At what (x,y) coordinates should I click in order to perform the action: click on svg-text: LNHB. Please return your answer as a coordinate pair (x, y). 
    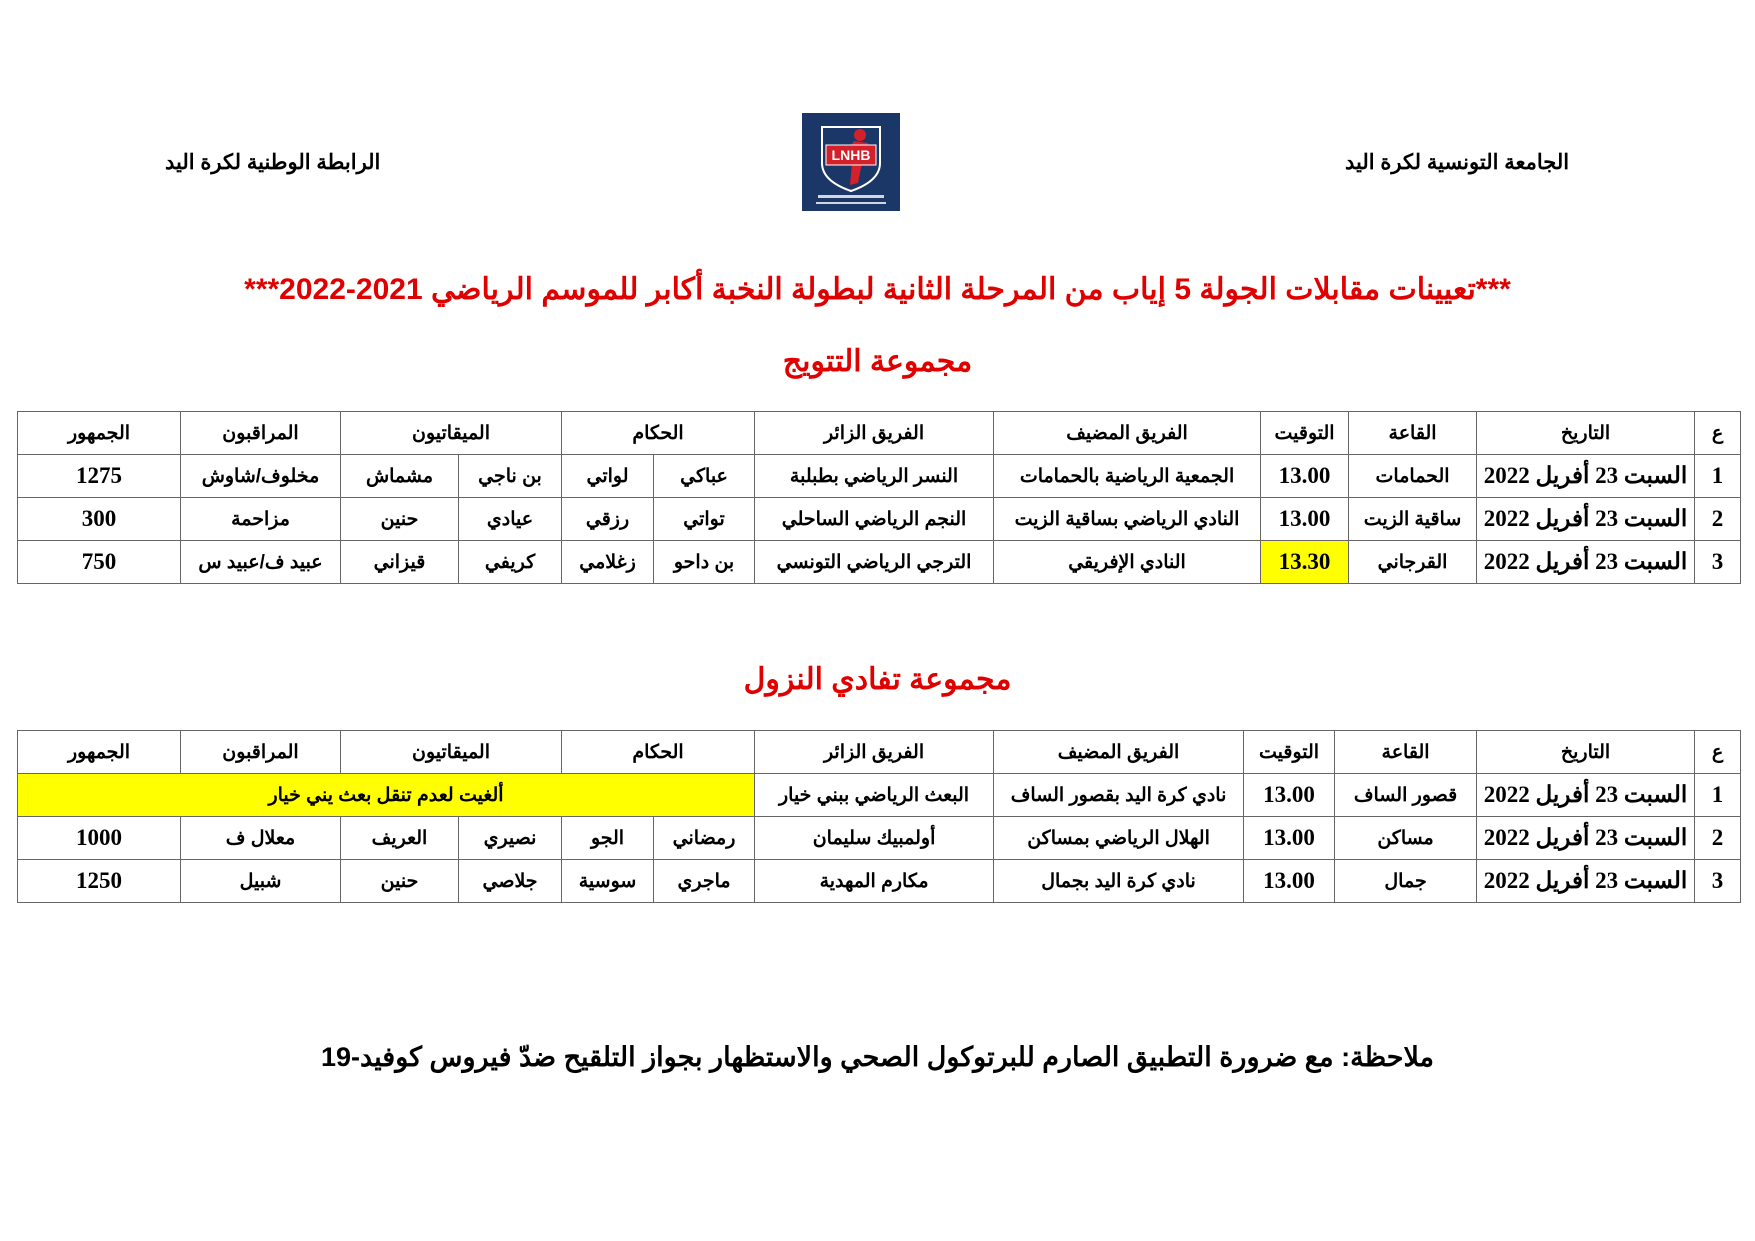
    Looking at the image, I should click on (851, 155).